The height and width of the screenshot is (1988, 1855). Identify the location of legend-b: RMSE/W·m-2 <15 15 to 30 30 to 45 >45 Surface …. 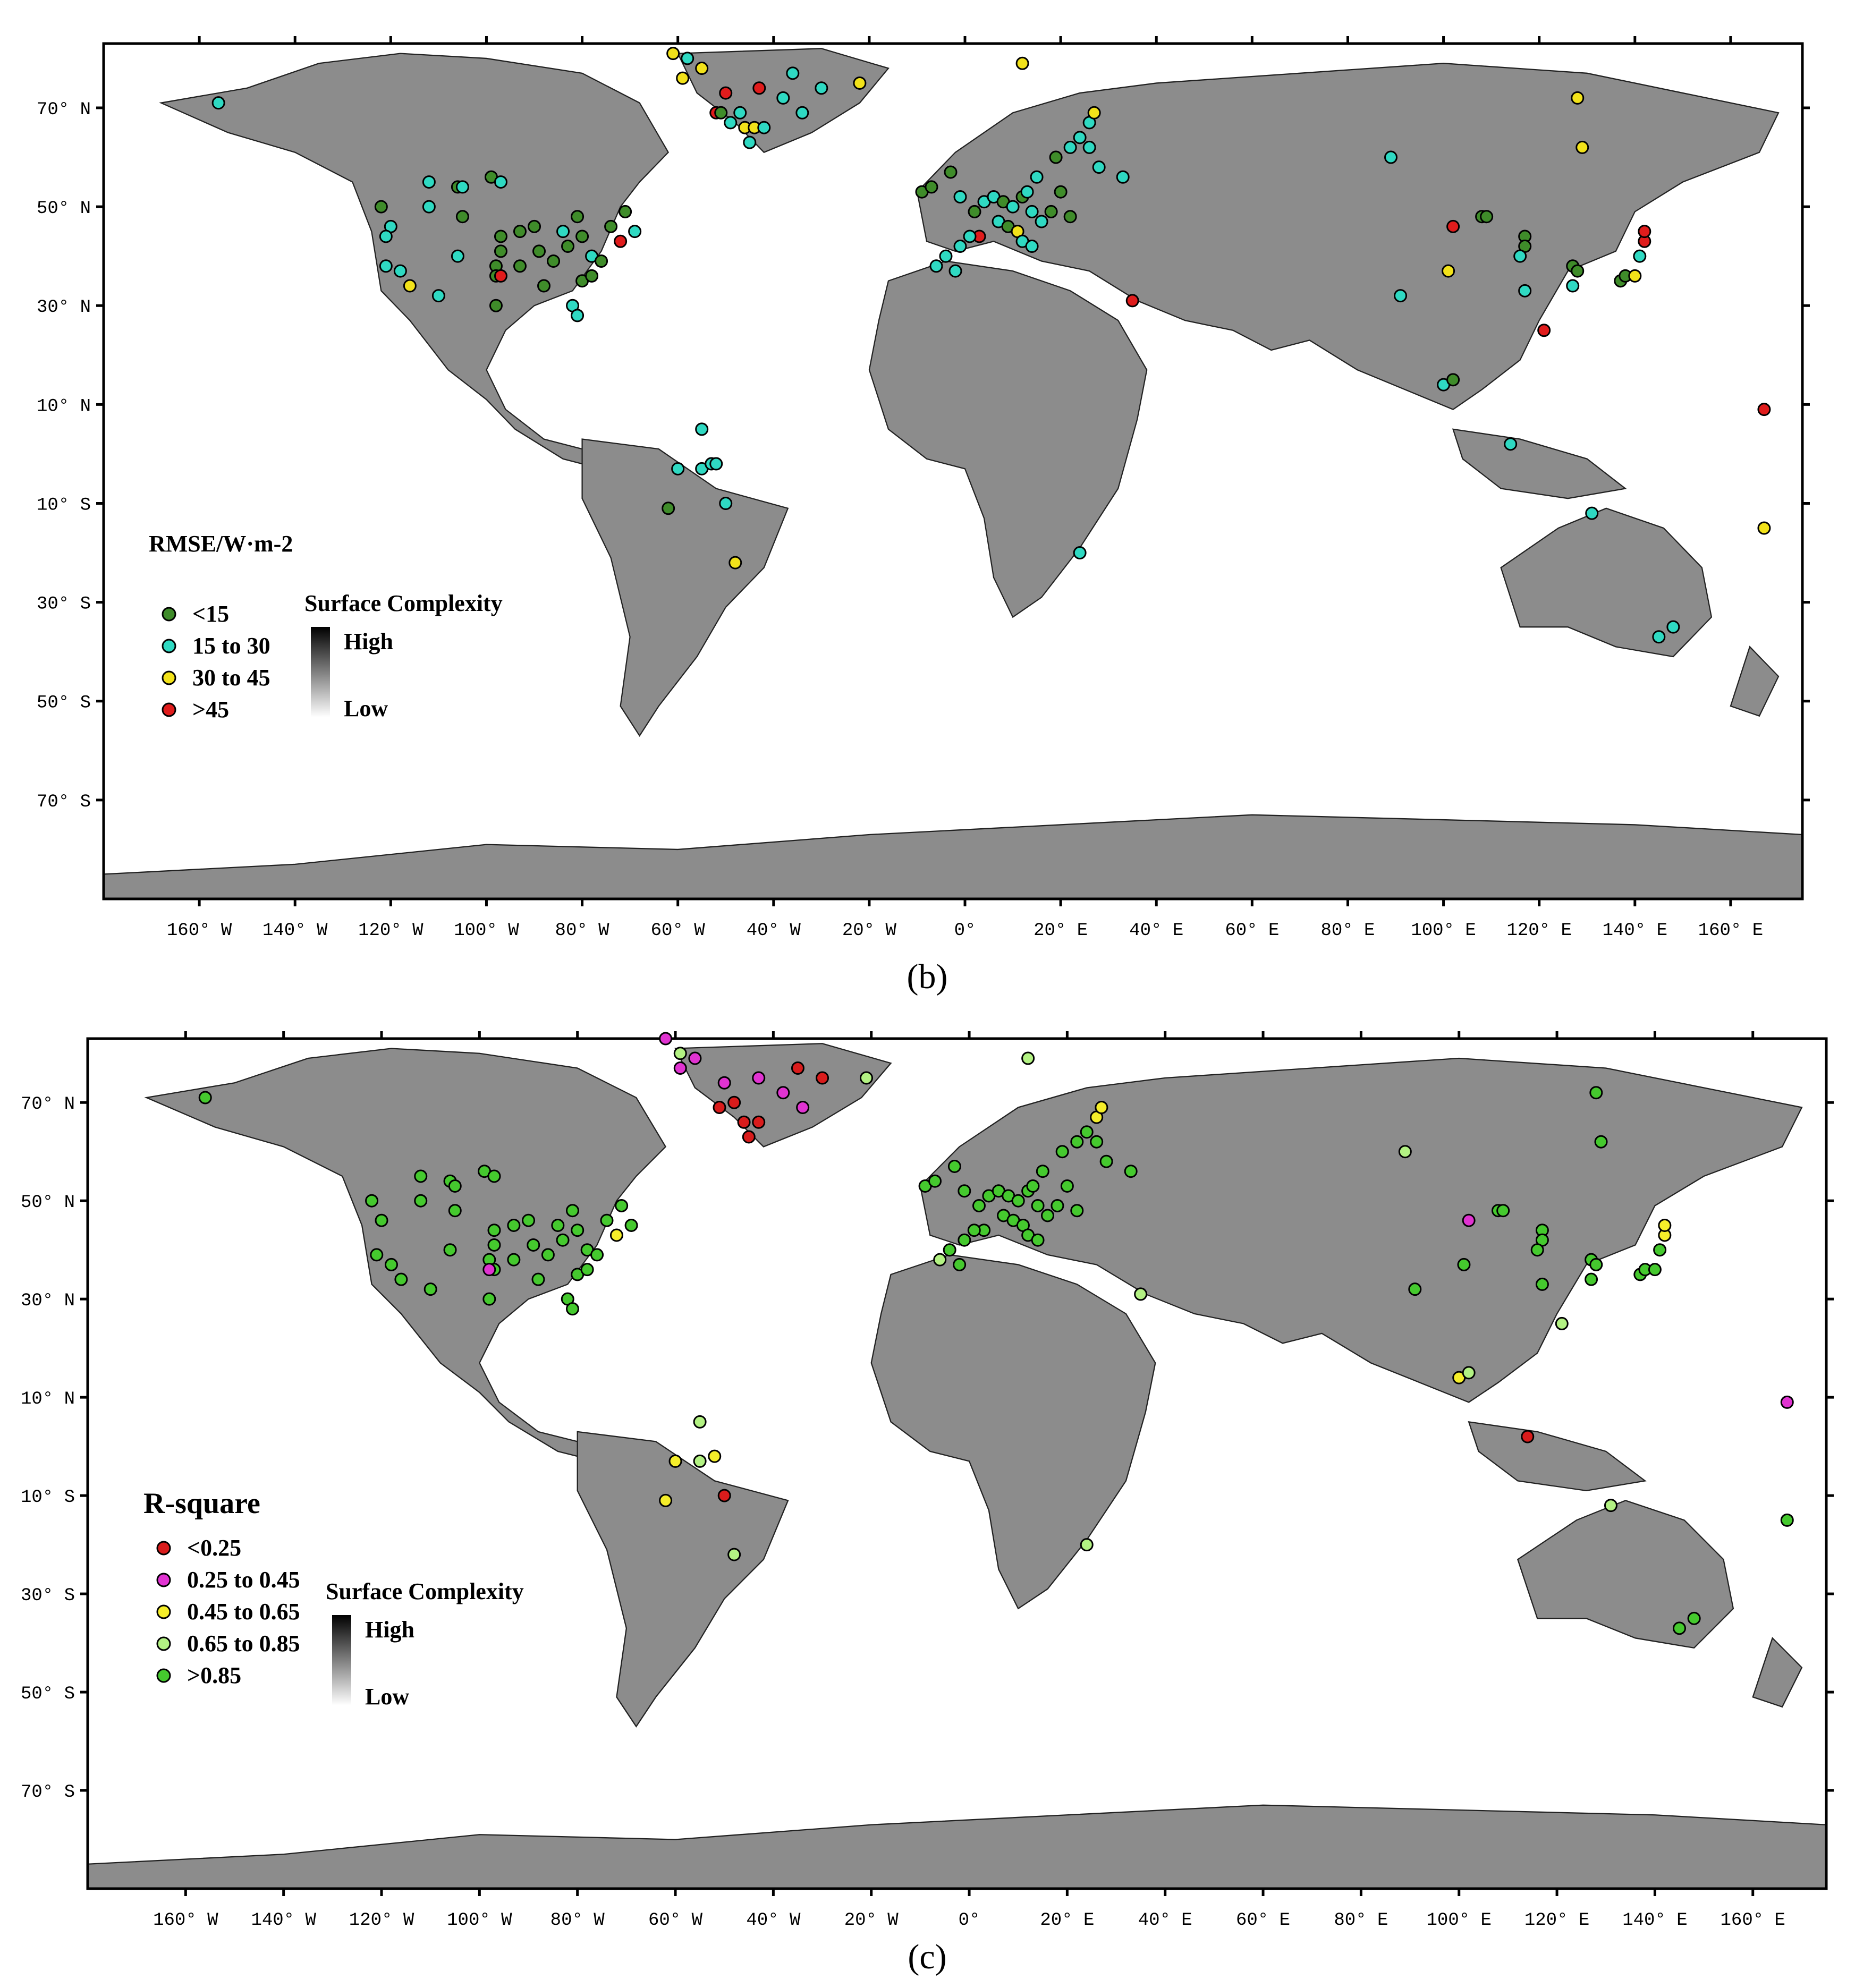
(326, 627).